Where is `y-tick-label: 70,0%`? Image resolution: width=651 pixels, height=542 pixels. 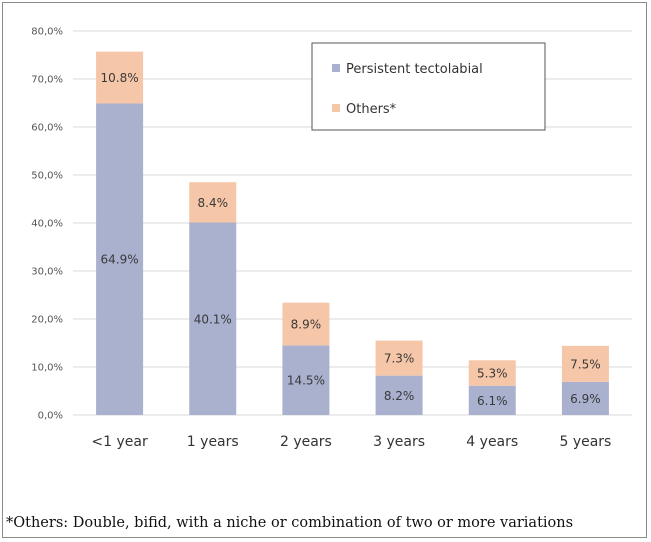 y-tick-label: 70,0% is located at coordinates (47, 80).